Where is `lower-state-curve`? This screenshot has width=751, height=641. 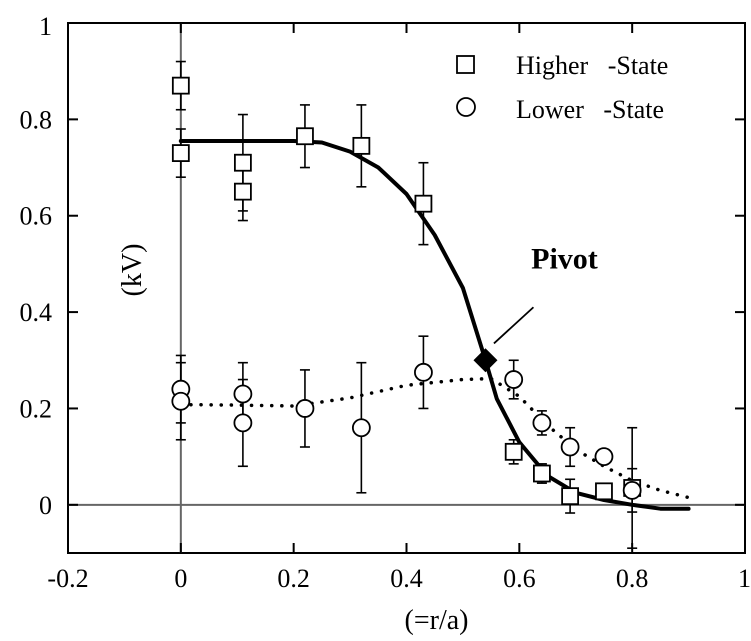
lower-state-curve is located at coordinates (435, 438).